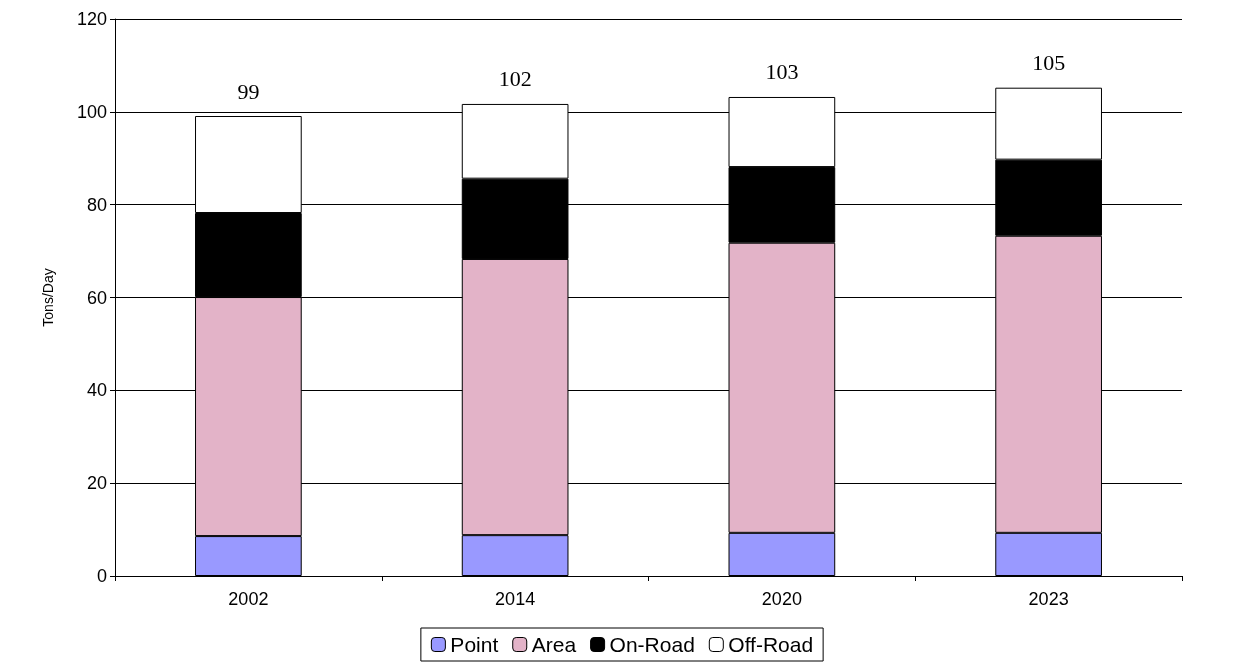 The image size is (1244, 665). What do you see at coordinates (474, 644) in the screenshot?
I see `legend-label: Point` at bounding box center [474, 644].